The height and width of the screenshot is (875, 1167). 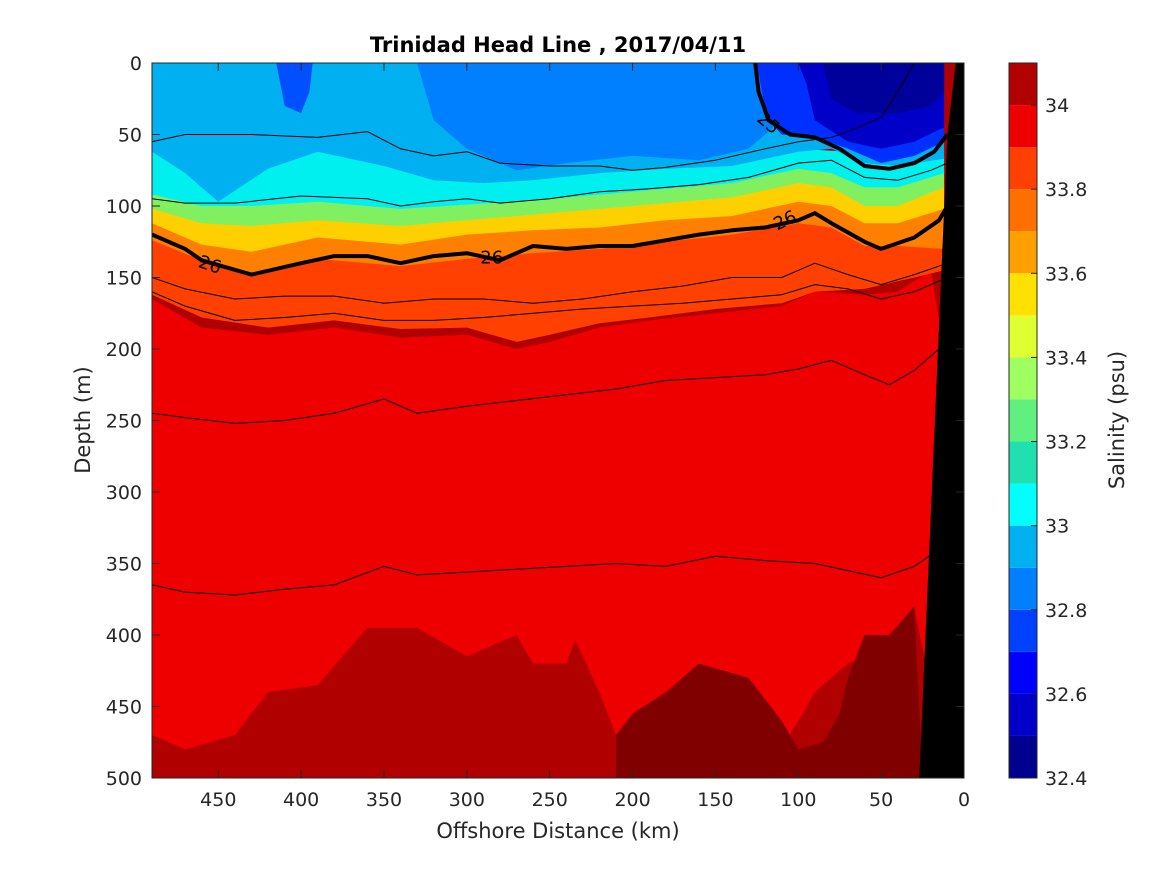 I want to click on chart-title: Trinidad Head Line , 2017/04/11, so click(x=558, y=45).